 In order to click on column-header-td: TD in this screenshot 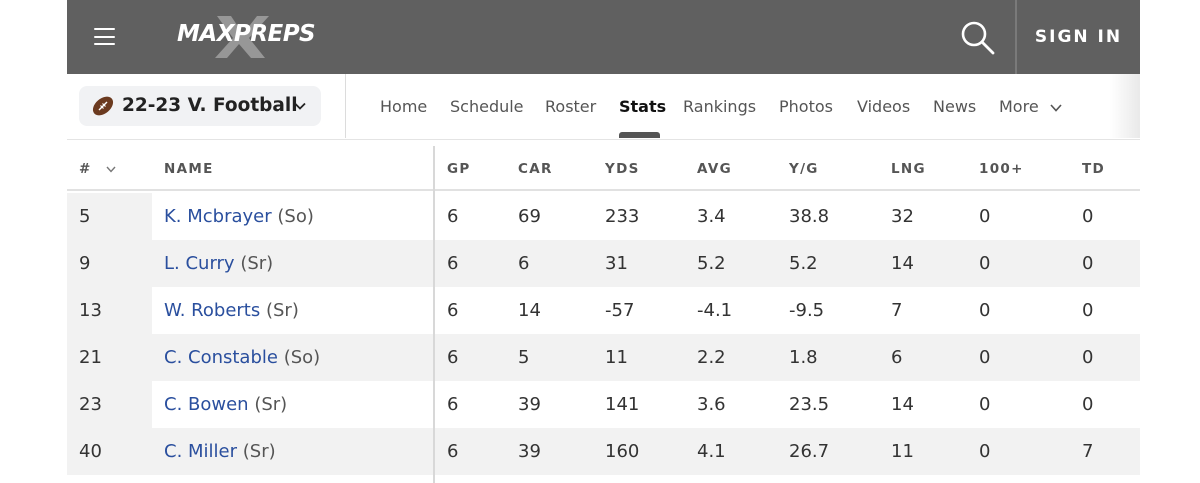, I will do `click(1094, 169)`.